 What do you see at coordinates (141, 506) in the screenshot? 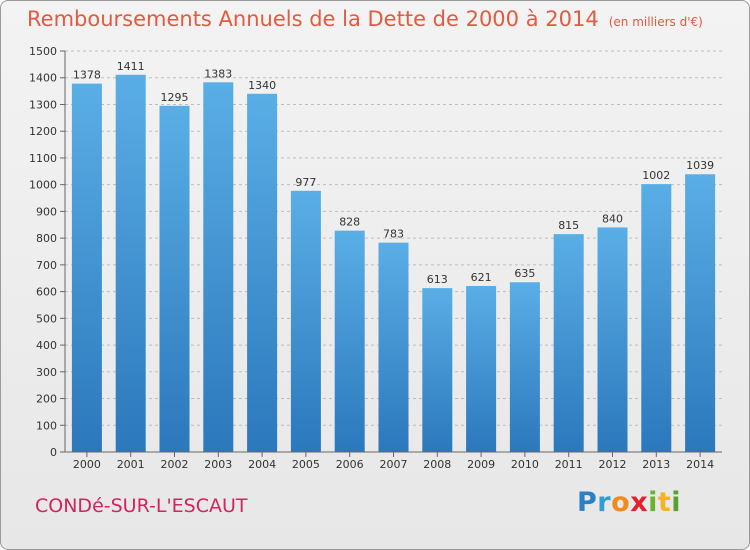
I see `place-name: CONDé-SUR-L'ESCAUT` at bounding box center [141, 506].